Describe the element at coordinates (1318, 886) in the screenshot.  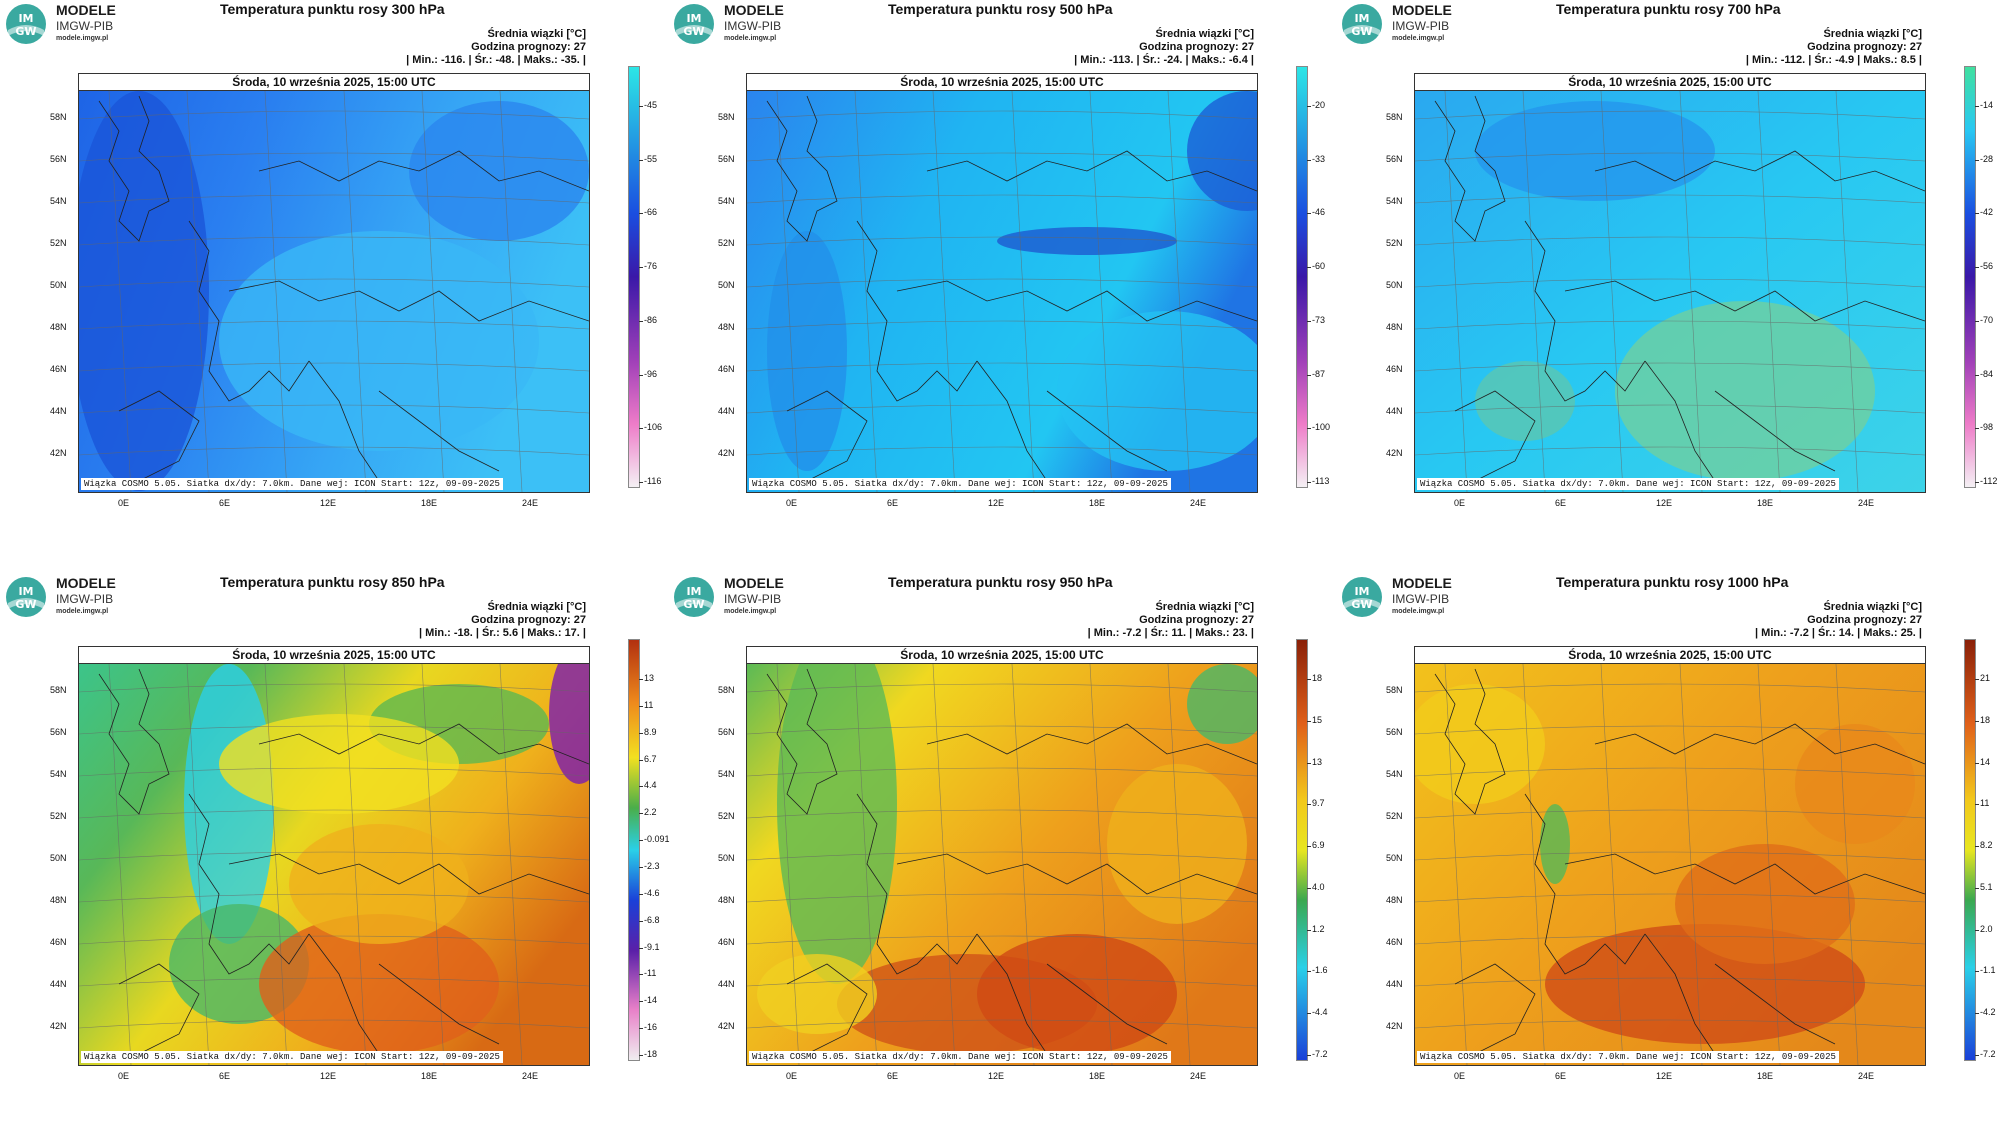
I see `colorbar-tick-label: 4.0` at that location.